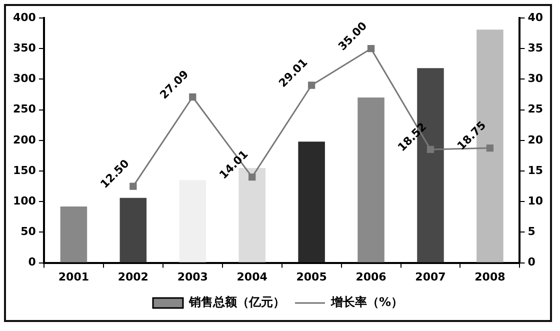 The height and width of the screenshot is (331, 560). I want to click on y2-tick-label: 35, so click(536, 47).